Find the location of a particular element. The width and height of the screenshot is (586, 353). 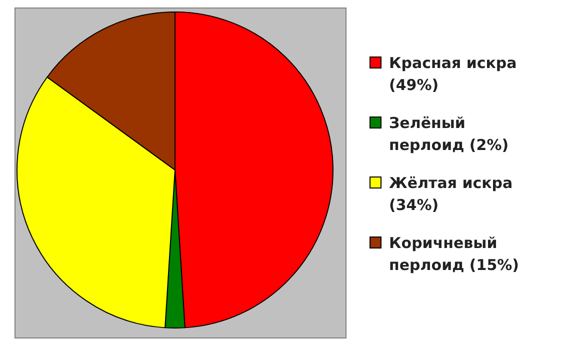

legend-label: Зелёный перлоид (2%) is located at coordinates (449, 134).